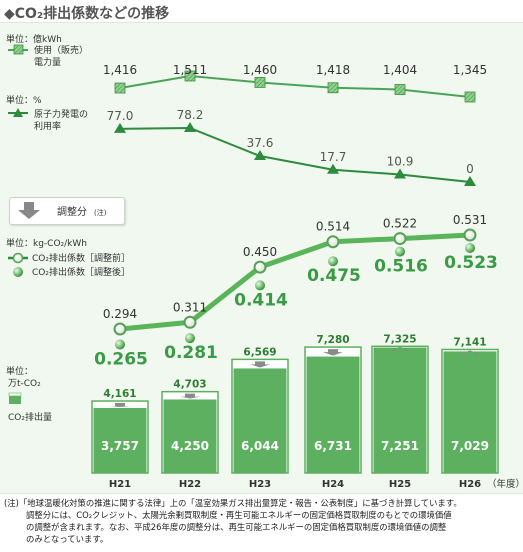 Image resolution: width=523 pixels, height=552 pixels. What do you see at coordinates (190, 338) in the screenshot?
I see `coef-after-marker-H22` at bounding box center [190, 338].